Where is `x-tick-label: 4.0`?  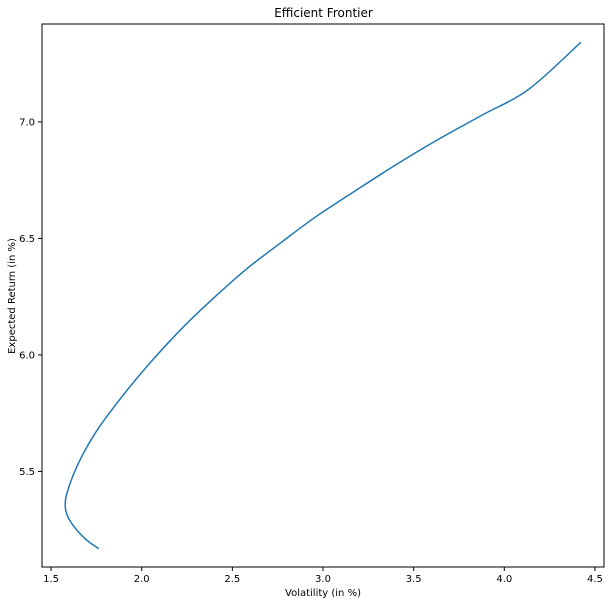 x-tick-label: 4.0 is located at coordinates (504, 579).